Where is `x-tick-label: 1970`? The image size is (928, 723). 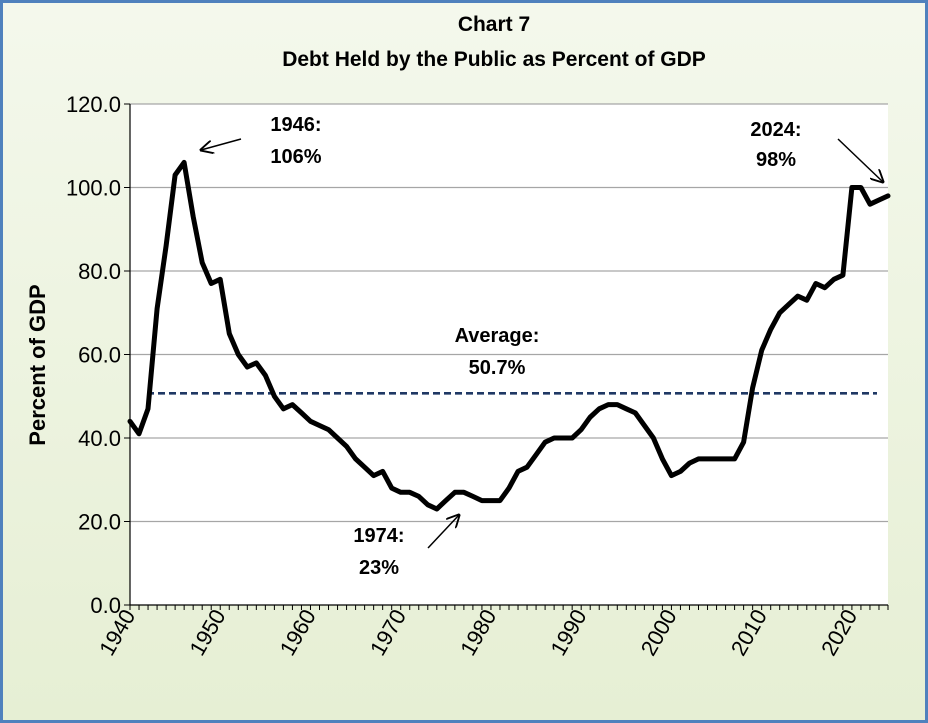
x-tick-label: 1970 is located at coordinates (388, 632).